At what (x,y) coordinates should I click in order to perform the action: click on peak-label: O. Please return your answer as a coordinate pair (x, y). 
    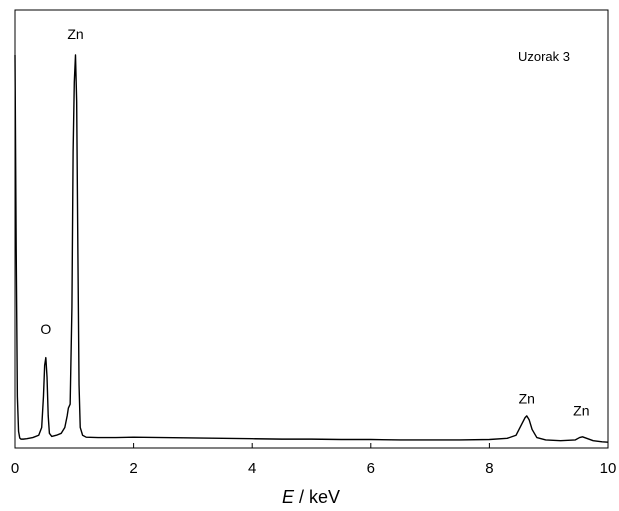
    Looking at the image, I should click on (45, 329).